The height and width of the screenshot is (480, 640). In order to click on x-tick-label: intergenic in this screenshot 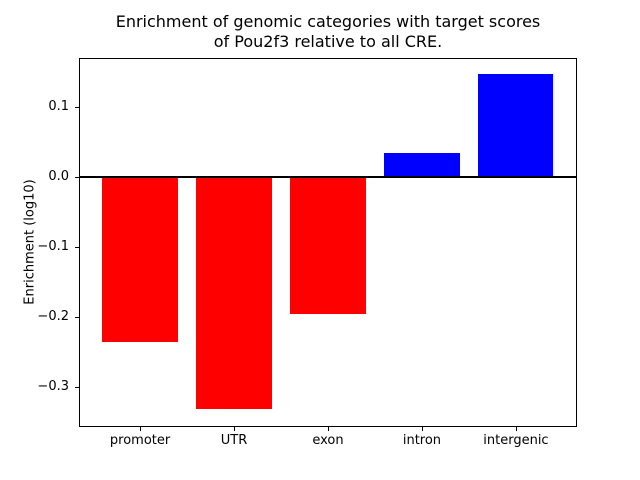, I will do `click(516, 440)`.